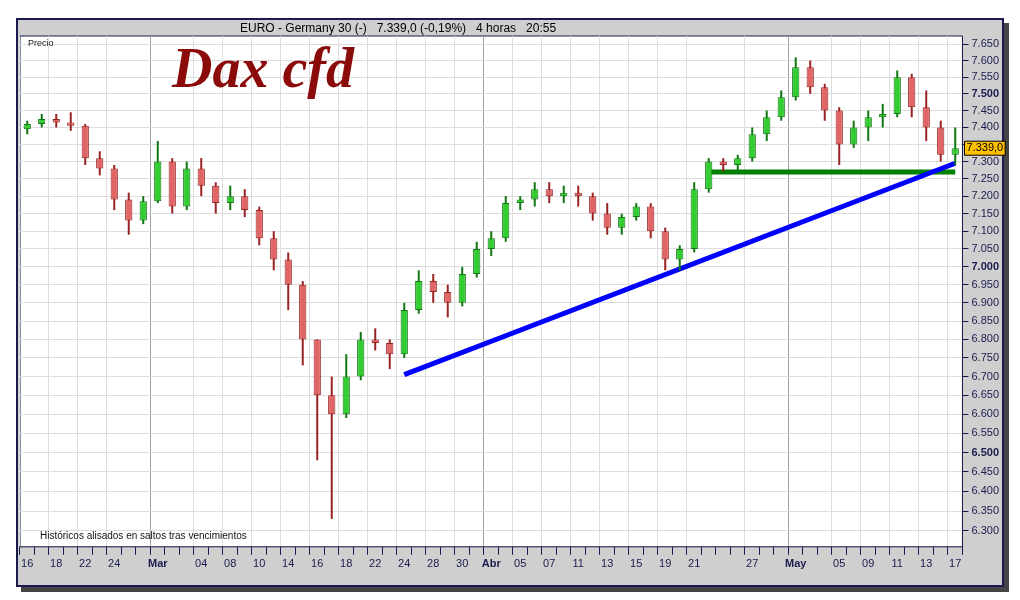 This screenshot has width=1020, height=600. What do you see at coordinates (985, 147) in the screenshot?
I see `annotation: 7.339,0` at bounding box center [985, 147].